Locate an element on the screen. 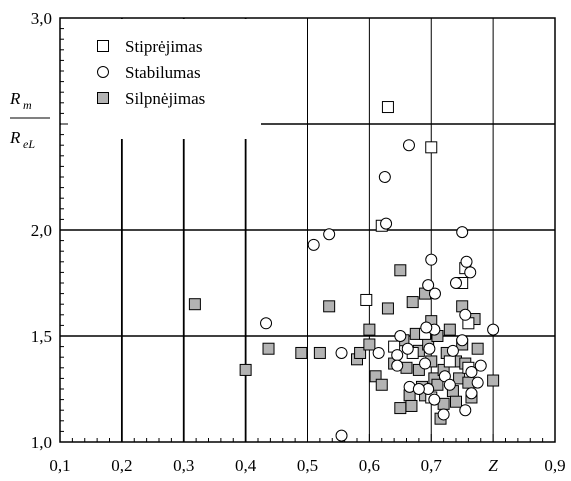  legend: Stiprėjimas Stabilumas Silpnėjimas is located at coordinates (151, 72).